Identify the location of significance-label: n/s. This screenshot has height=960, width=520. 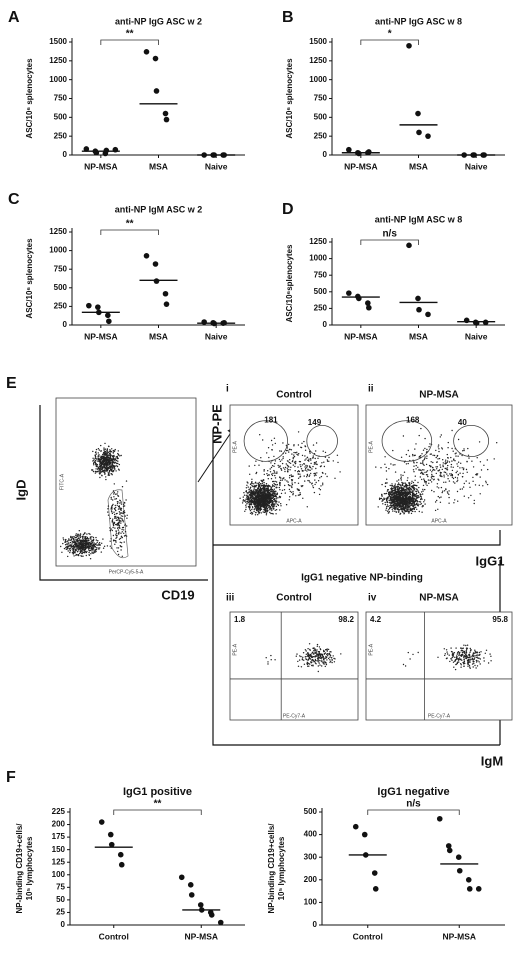
(413, 804).